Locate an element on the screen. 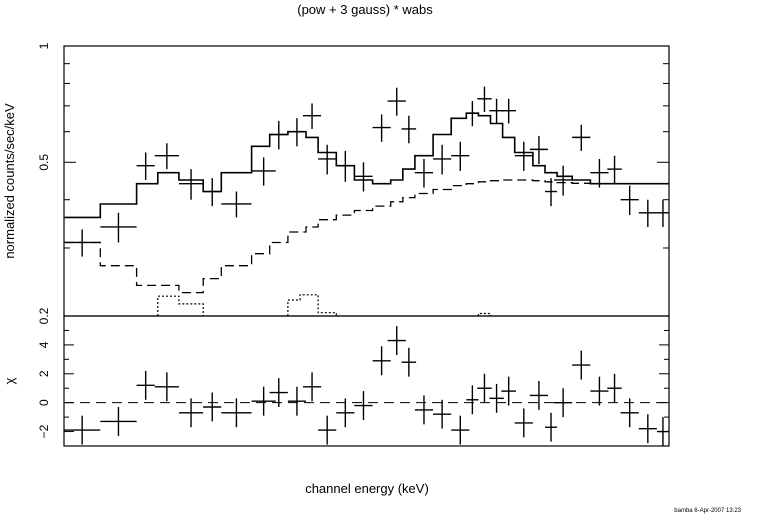 This screenshot has width=773, height=517. top-y-axis-label: normalized counts/sec/keV is located at coordinates (9, 181).